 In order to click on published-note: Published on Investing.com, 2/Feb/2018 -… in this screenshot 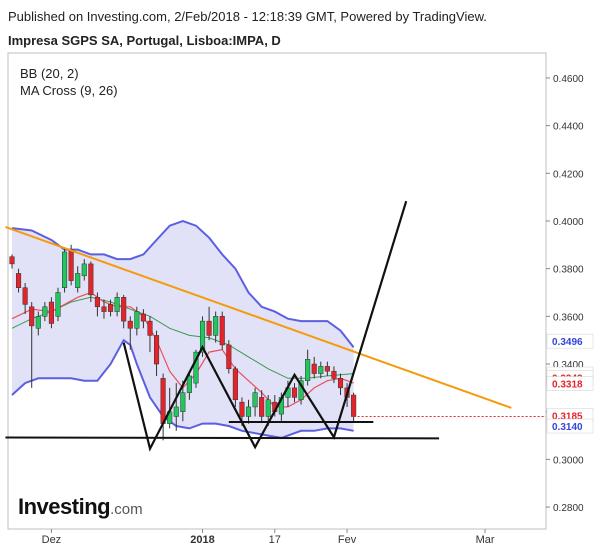, I will do `click(247, 16)`.